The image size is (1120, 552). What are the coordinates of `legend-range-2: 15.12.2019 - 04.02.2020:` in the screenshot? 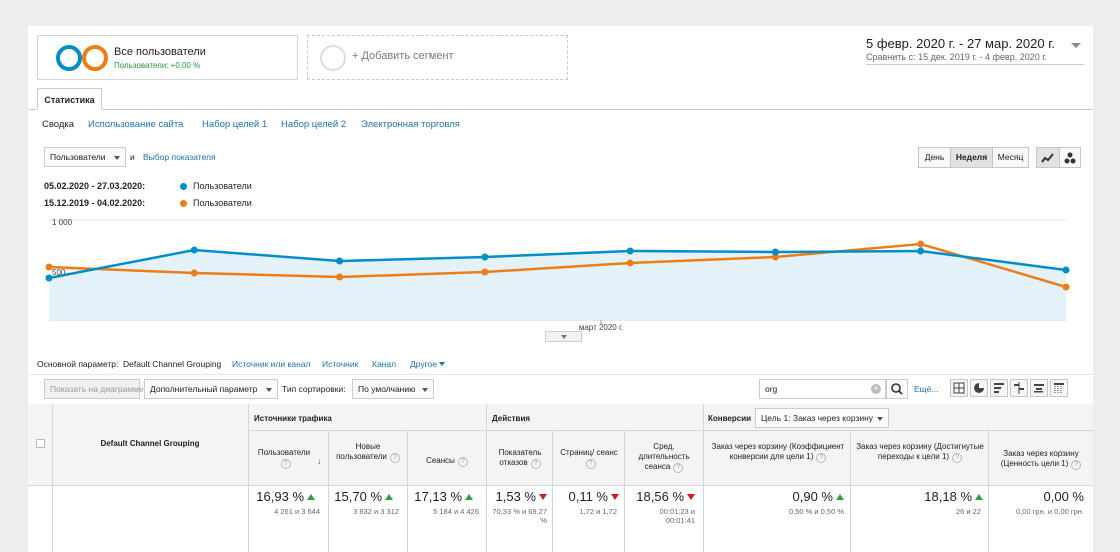 It's located at (95, 203).